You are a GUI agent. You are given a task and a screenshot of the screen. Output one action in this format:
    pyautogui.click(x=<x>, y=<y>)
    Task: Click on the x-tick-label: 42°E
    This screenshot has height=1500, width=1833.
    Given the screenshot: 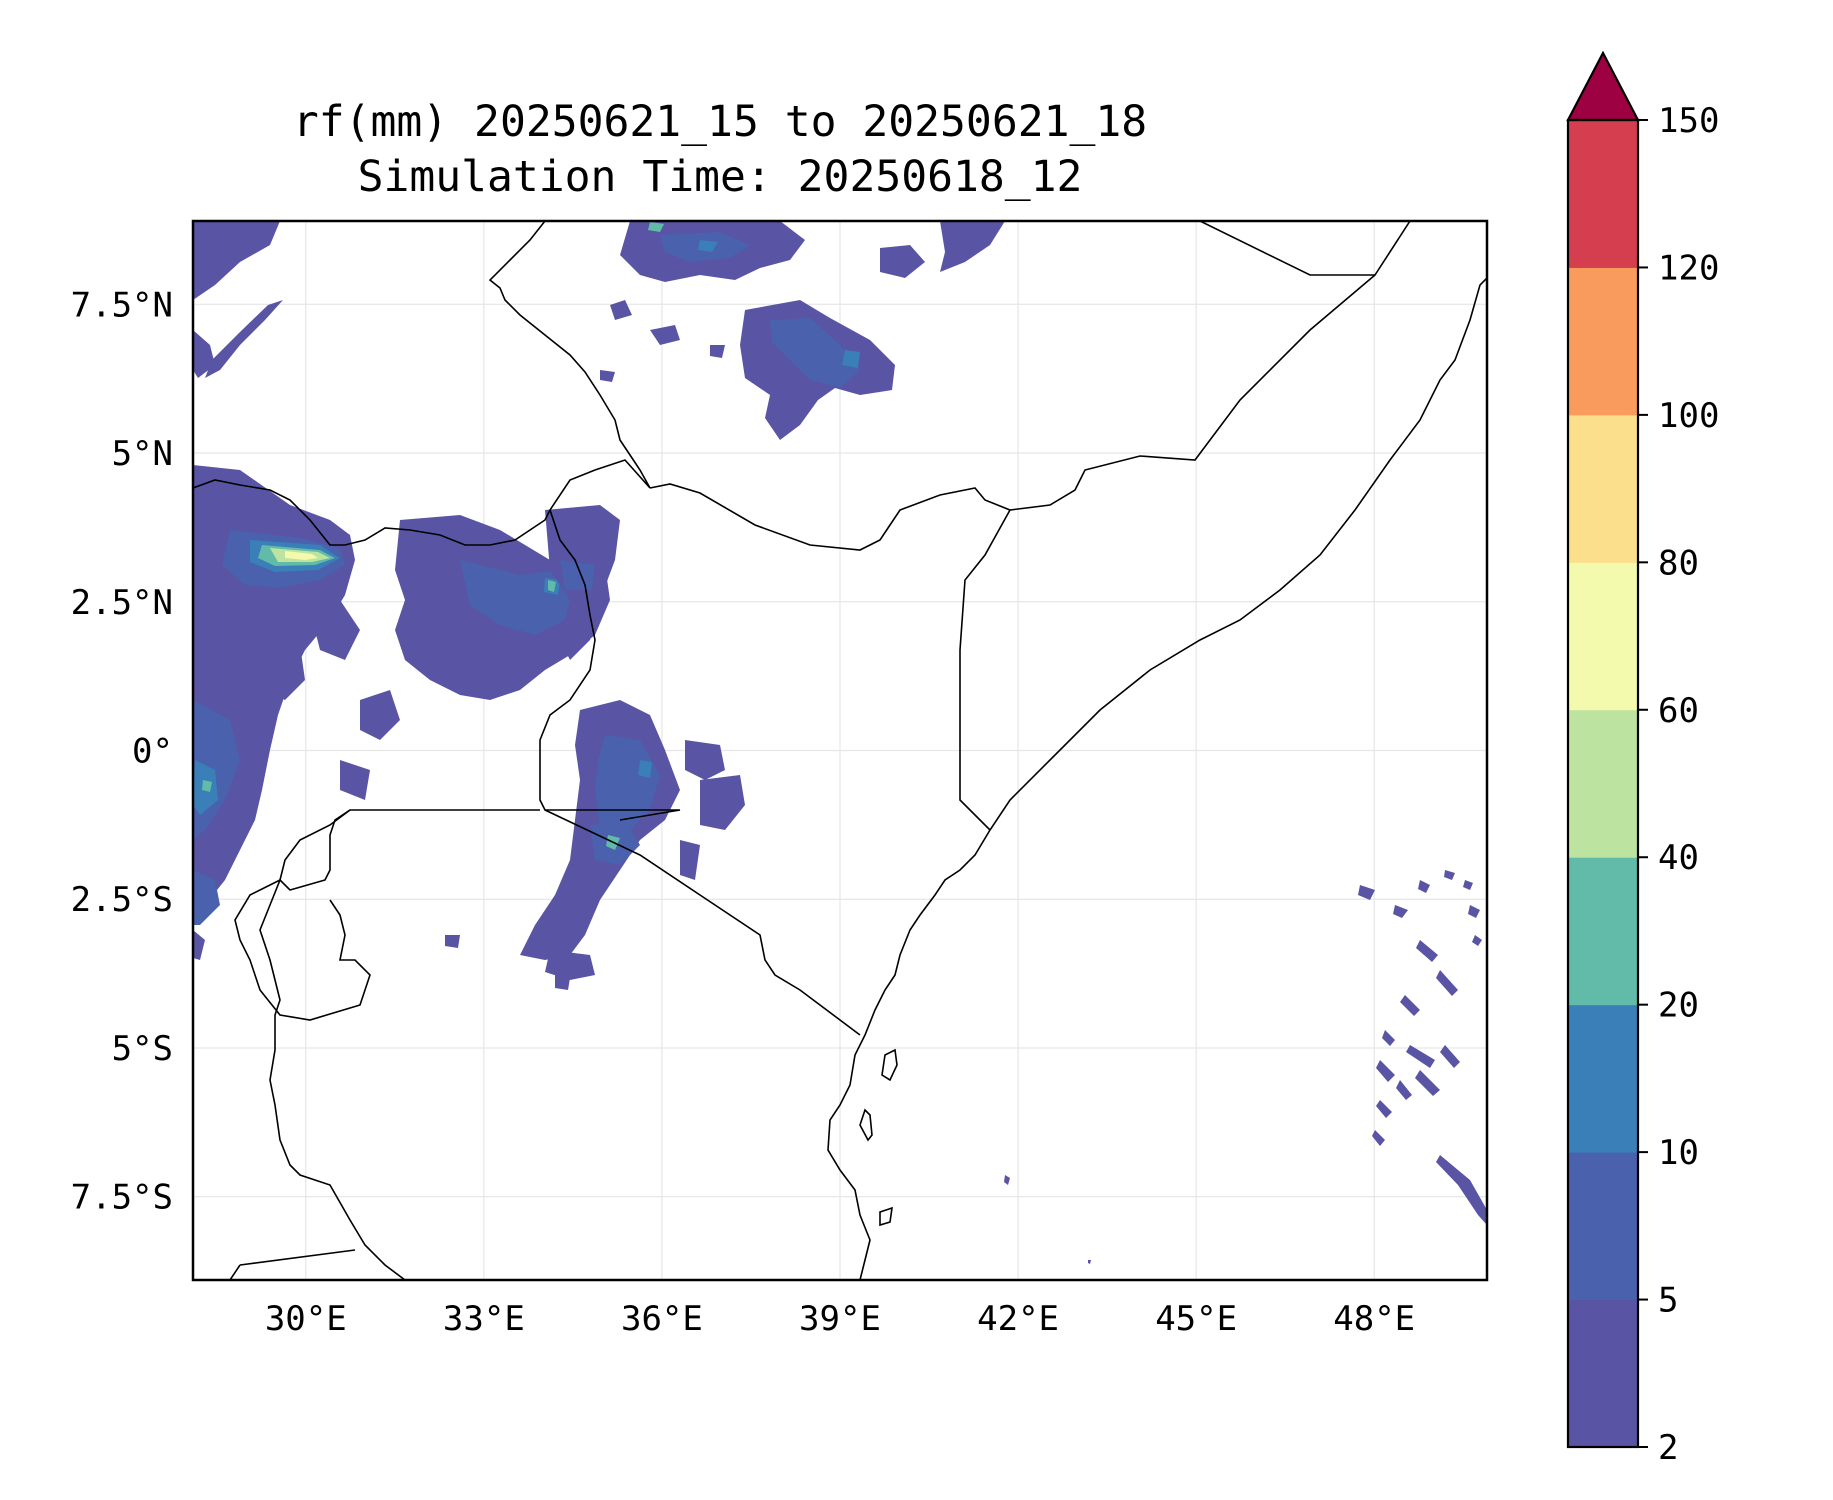 What is the action you would take?
    pyautogui.click(x=1018, y=1319)
    